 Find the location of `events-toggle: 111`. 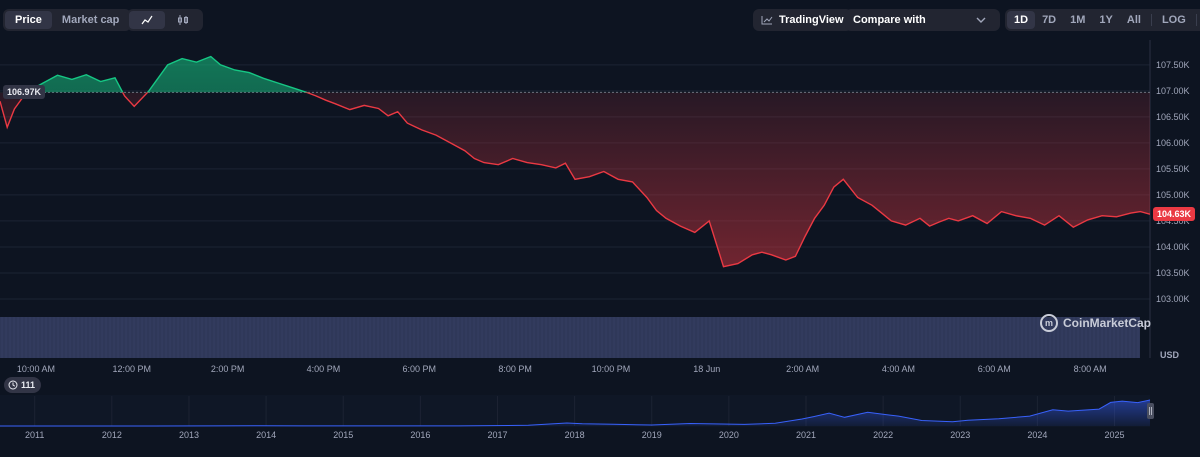

events-toggle: 111 is located at coordinates (23, 385).